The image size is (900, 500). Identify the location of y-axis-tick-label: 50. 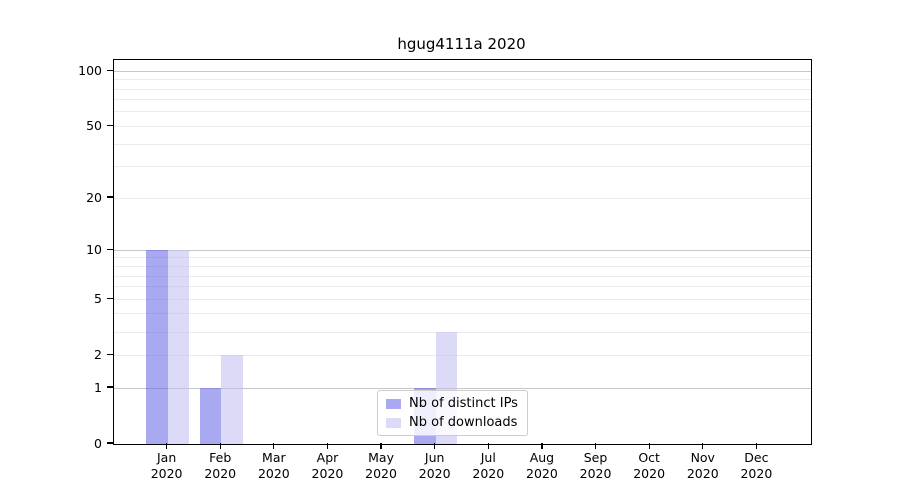
(94, 125).